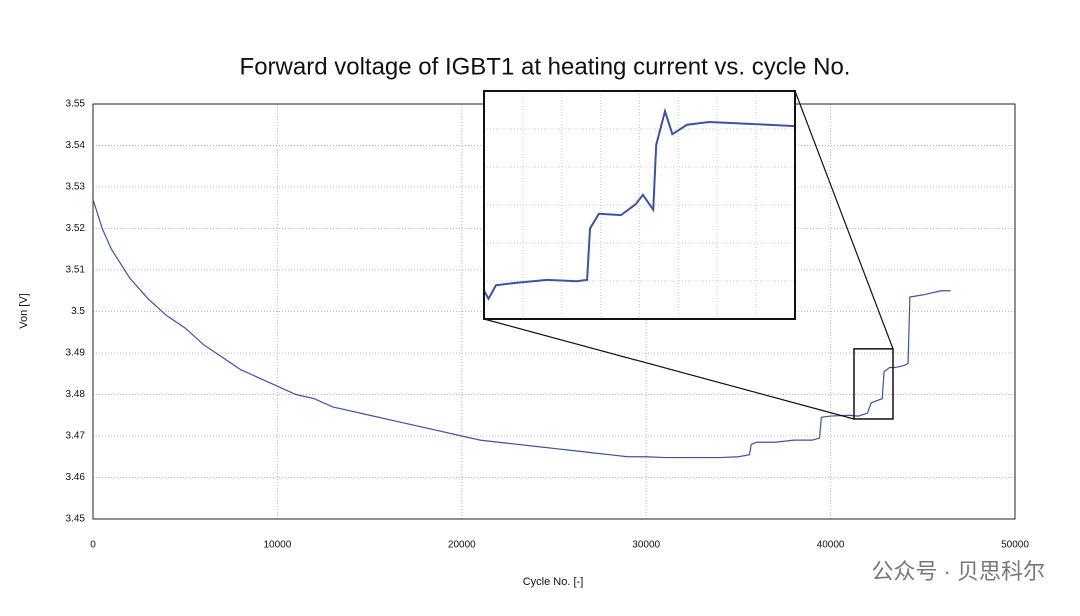  I want to click on y-tick-label: 3.55, so click(76, 104).